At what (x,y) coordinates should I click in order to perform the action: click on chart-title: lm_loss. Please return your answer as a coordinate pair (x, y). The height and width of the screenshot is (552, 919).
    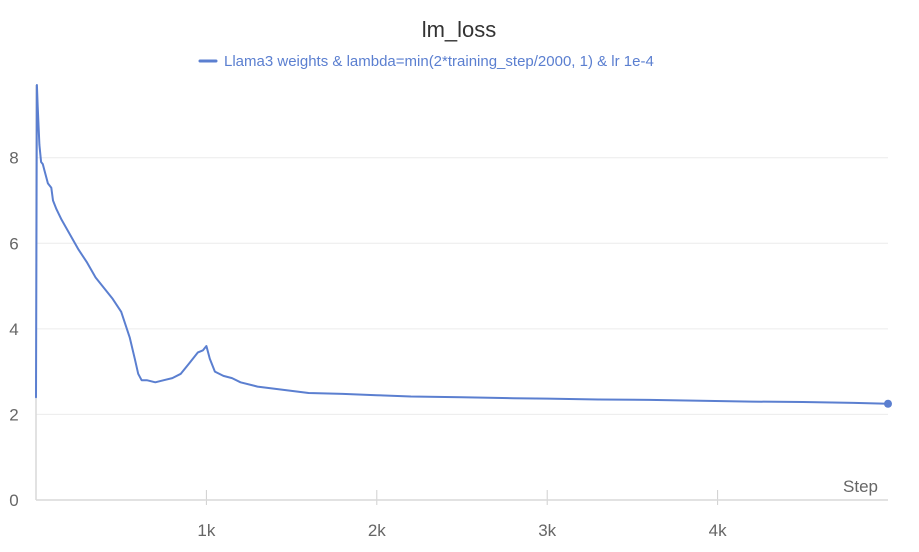
    Looking at the image, I should click on (459, 29).